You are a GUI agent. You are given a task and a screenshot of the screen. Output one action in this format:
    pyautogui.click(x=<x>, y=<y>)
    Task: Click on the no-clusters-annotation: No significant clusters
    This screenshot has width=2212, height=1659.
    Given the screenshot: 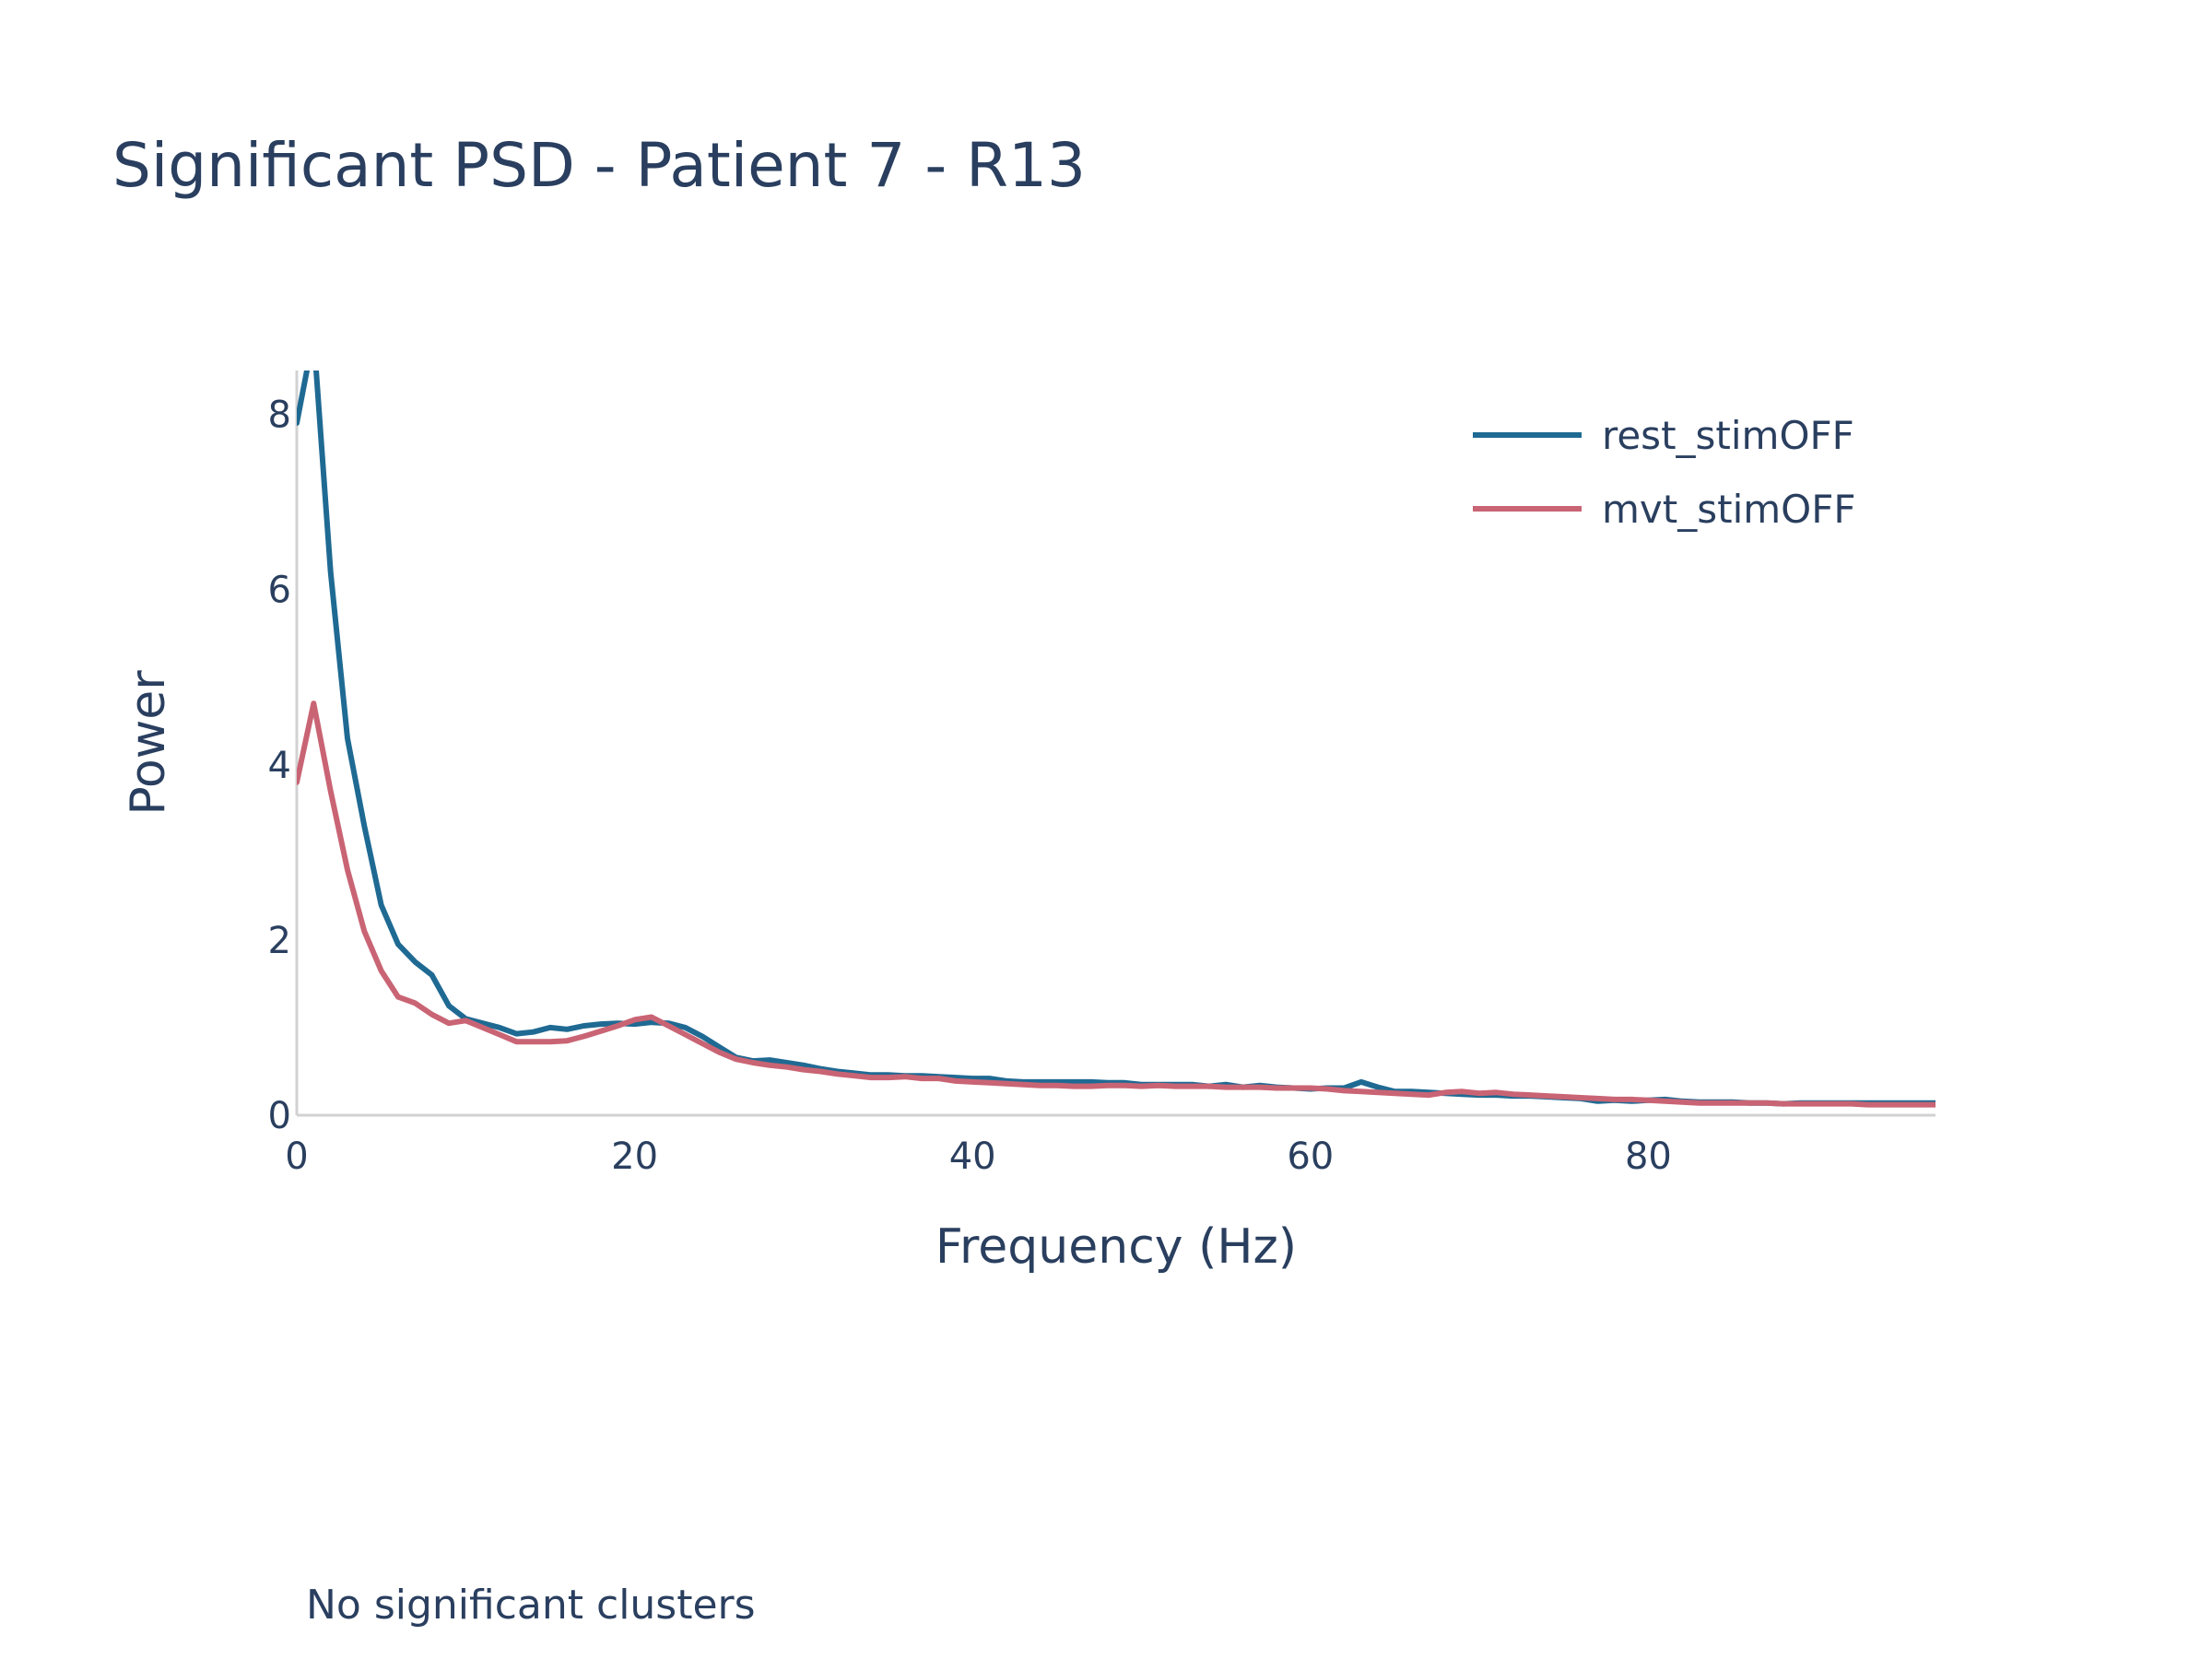 What is the action you would take?
    pyautogui.click(x=531, y=1605)
    